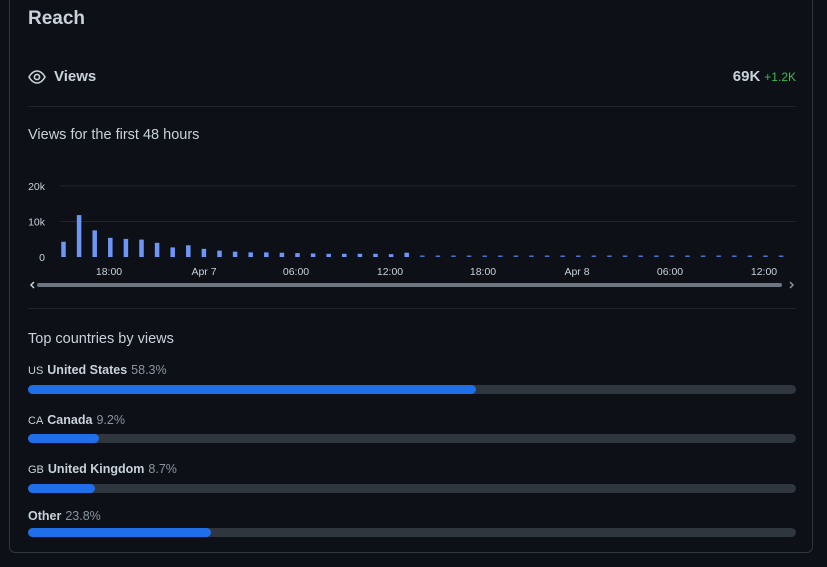 Image resolution: width=827 pixels, height=567 pixels. What do you see at coordinates (162, 469) in the screenshot?
I see `country-percent: 8.7%` at bounding box center [162, 469].